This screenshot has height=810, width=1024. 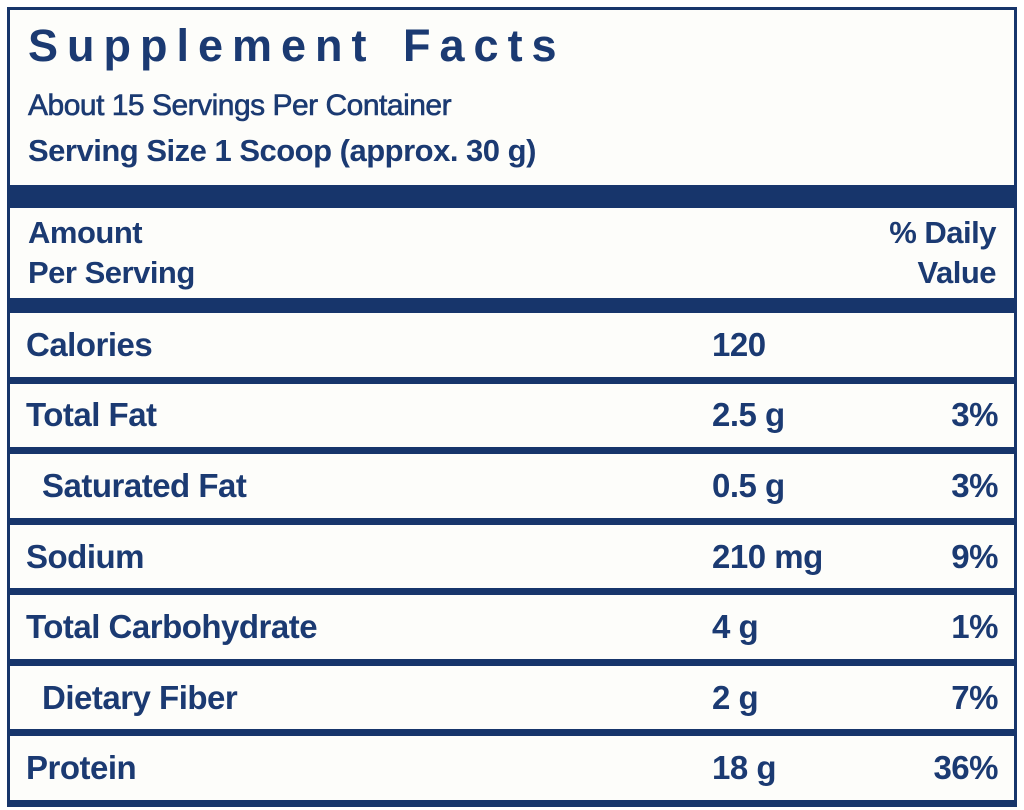 I want to click on nutrient-row: Saturated Fat 0.5 g 3%, so click(x=512, y=486).